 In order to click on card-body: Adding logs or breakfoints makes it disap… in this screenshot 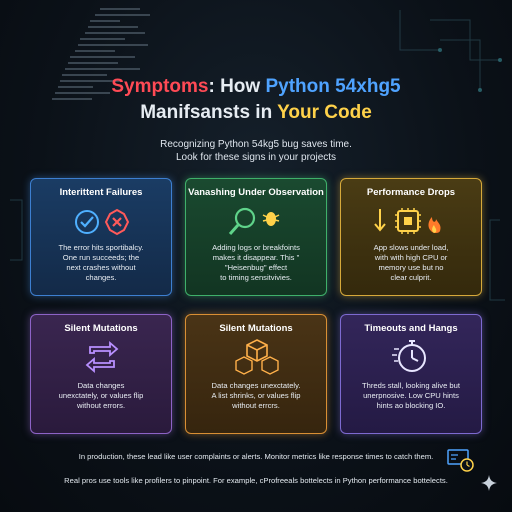, I will do `click(256, 262)`.